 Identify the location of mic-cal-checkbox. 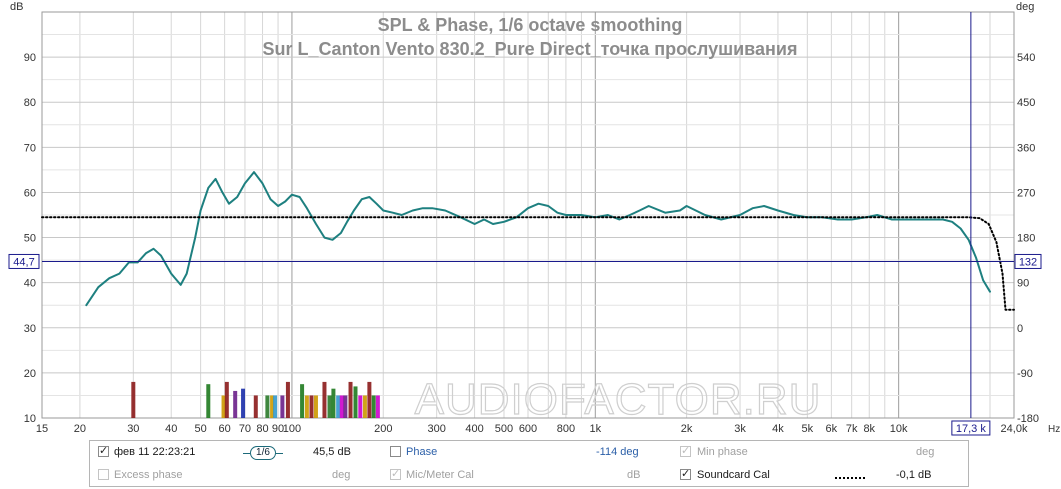
(395, 473).